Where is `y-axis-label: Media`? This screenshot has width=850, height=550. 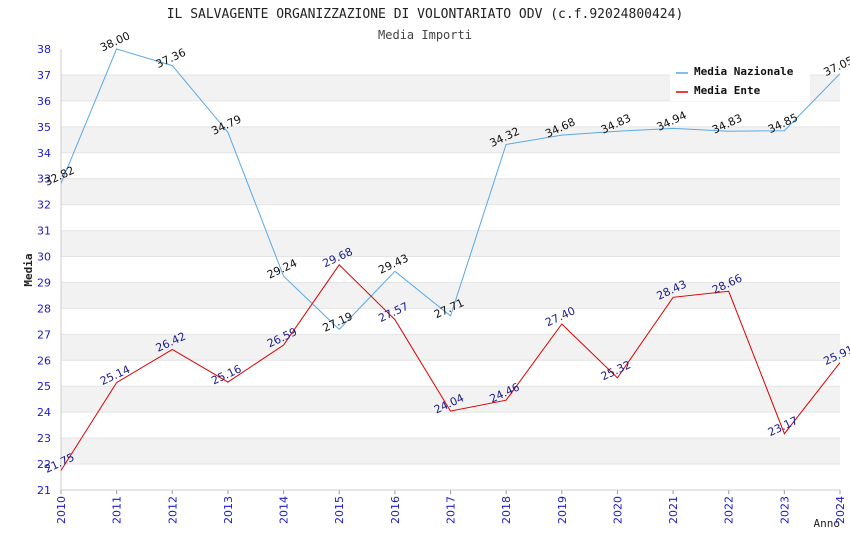 y-axis-label: Media is located at coordinates (28, 269).